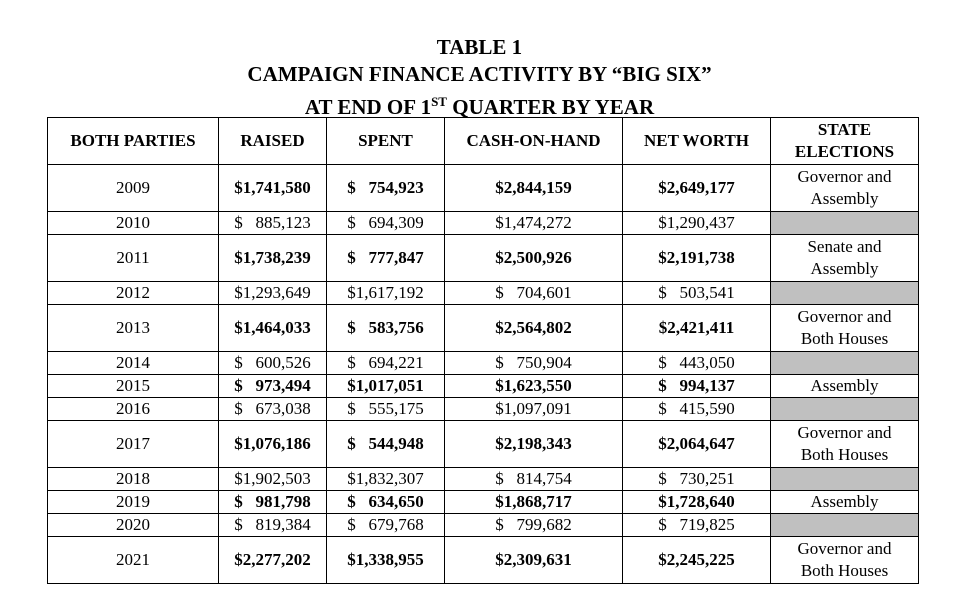 The image size is (959, 608). I want to click on header-spent: SPENT, so click(385, 141).